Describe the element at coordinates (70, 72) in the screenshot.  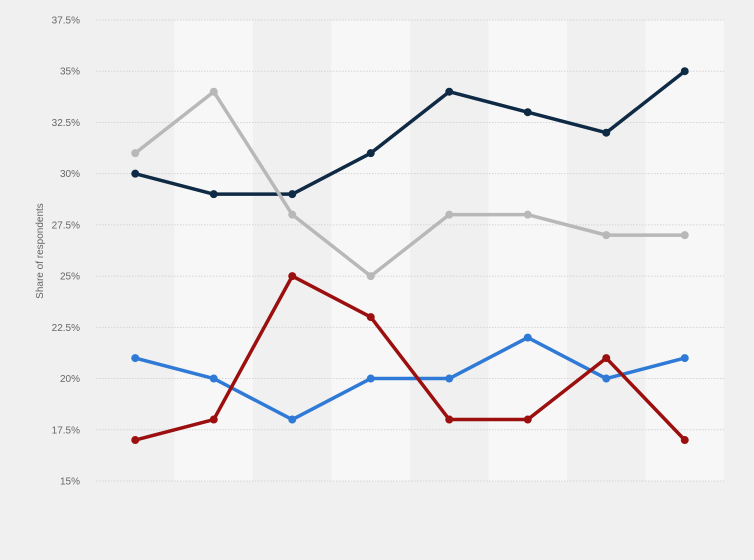
I see `y-tick-label: 35%` at that location.